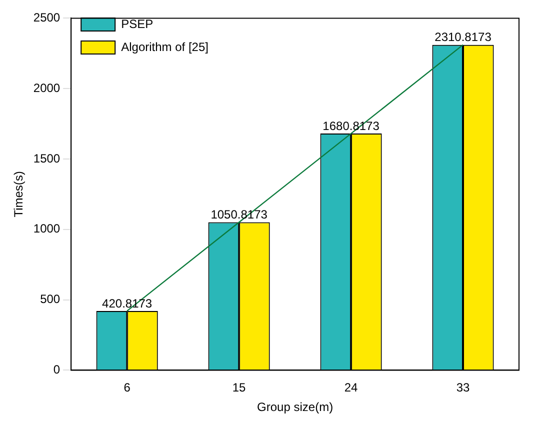 The height and width of the screenshot is (425, 537). Describe the element at coordinates (463, 387) in the screenshot. I see `x-tick-label: 33` at that location.